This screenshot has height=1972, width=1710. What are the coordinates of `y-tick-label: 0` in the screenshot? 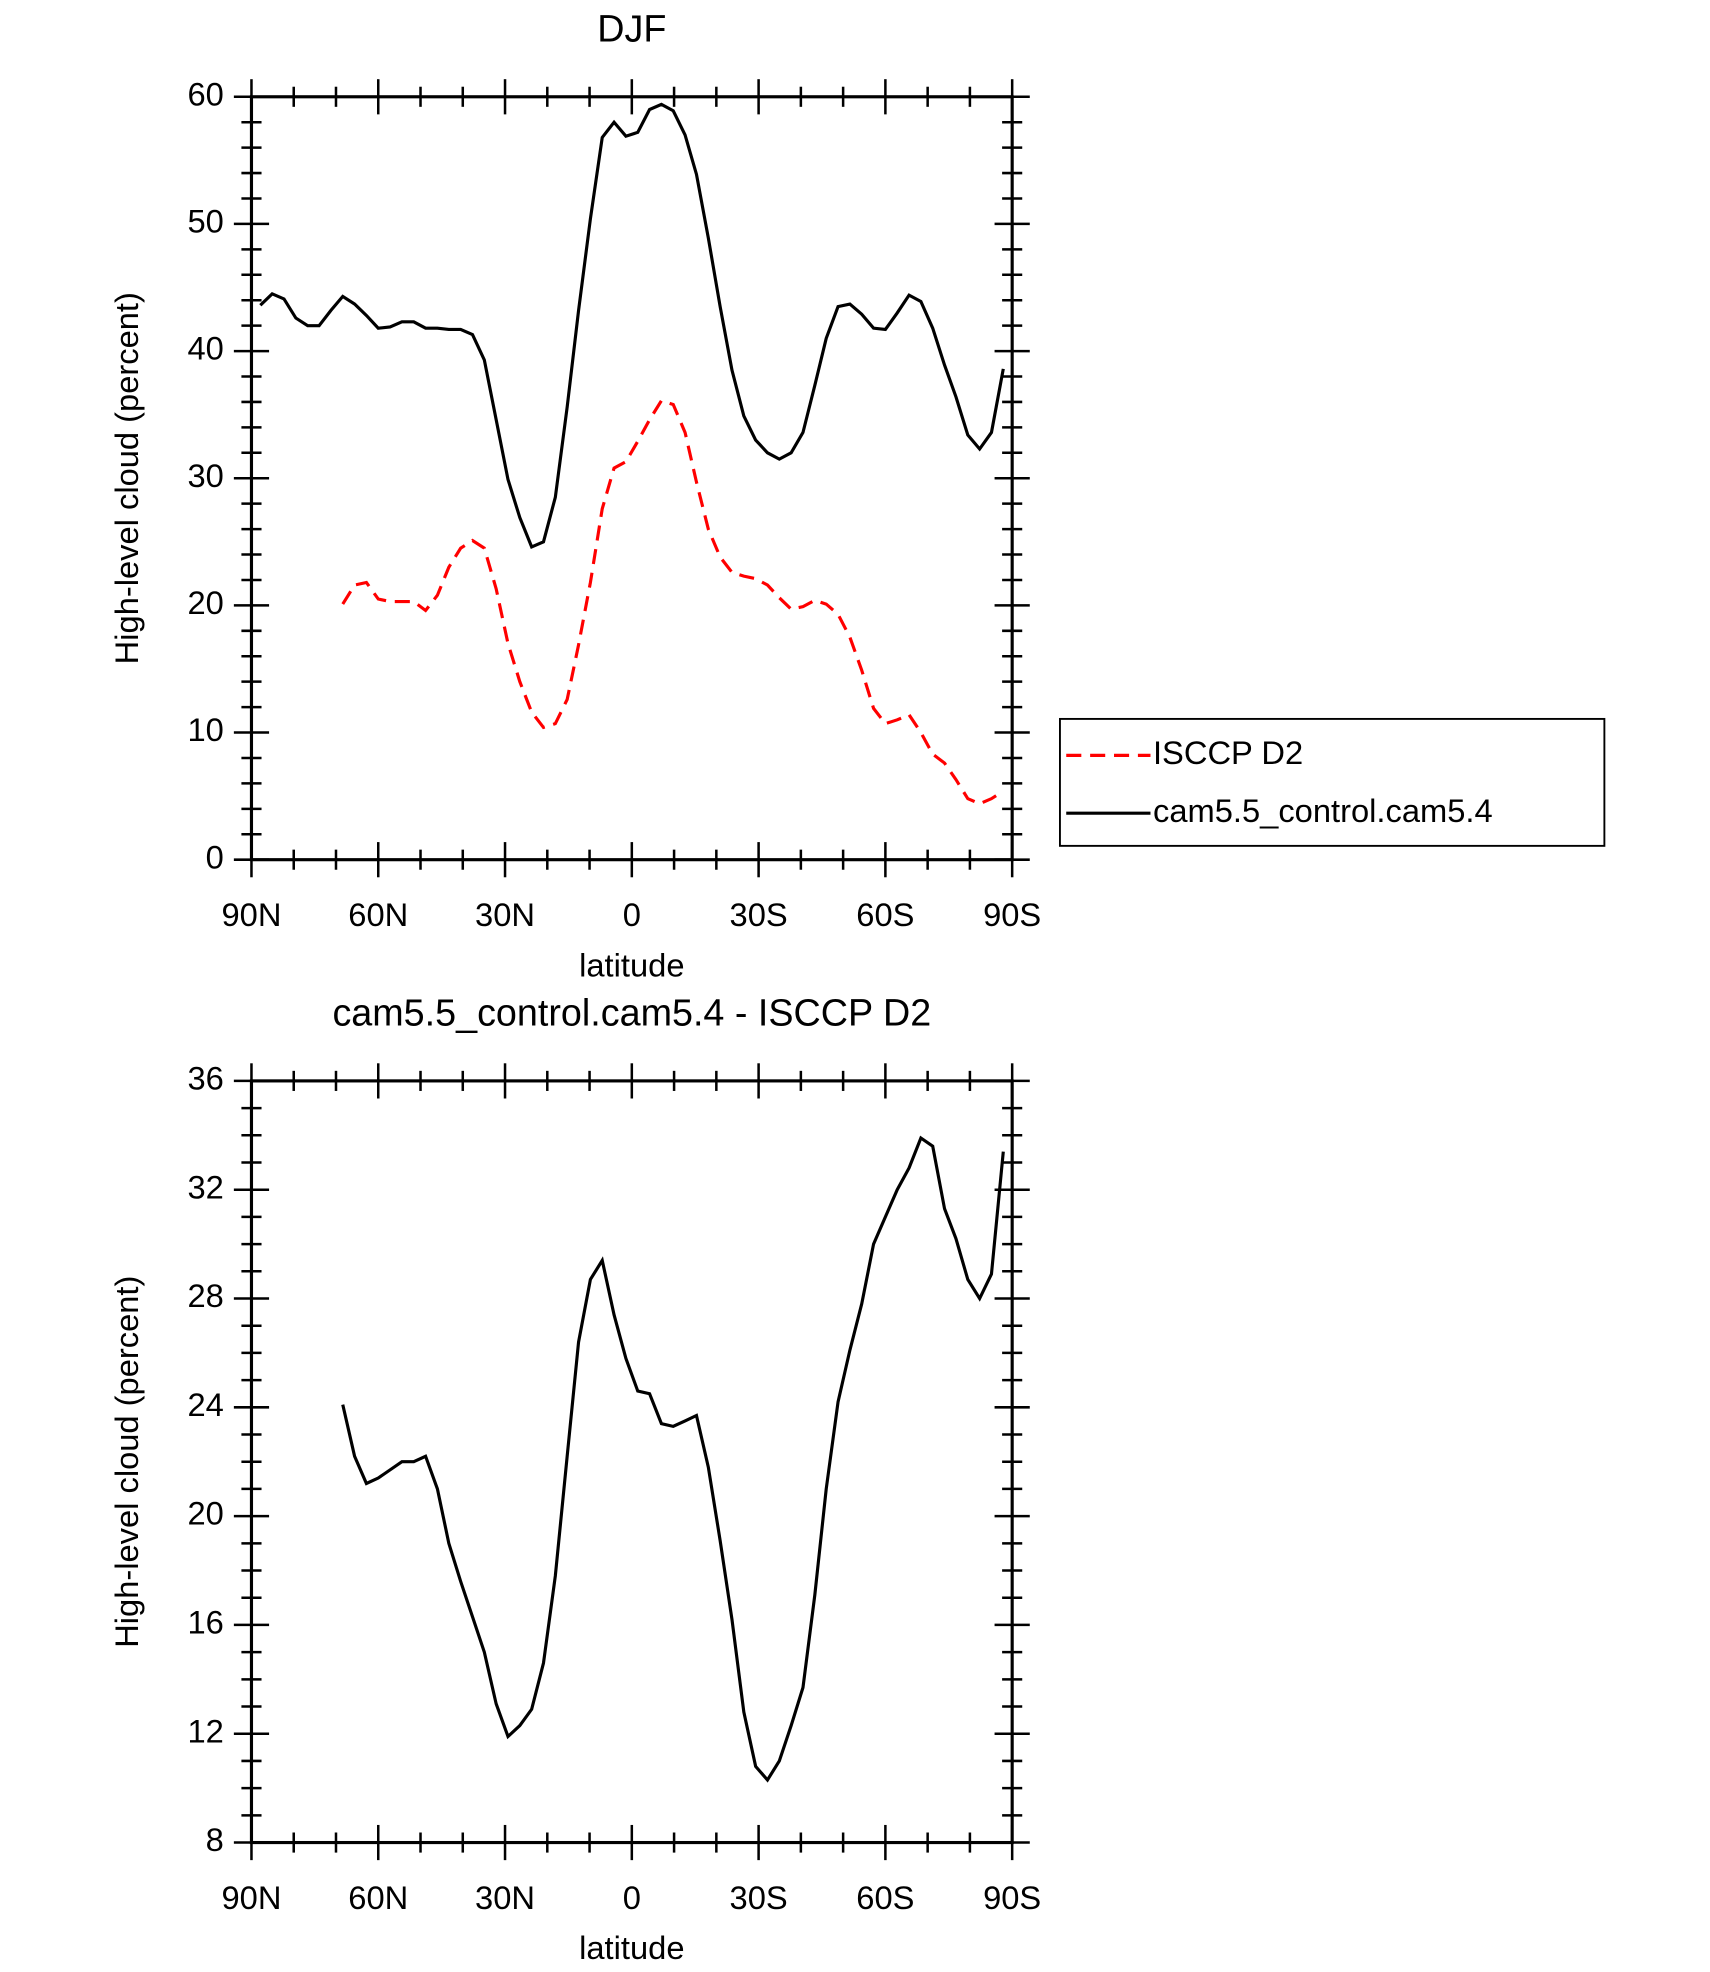 It's located at (215, 856).